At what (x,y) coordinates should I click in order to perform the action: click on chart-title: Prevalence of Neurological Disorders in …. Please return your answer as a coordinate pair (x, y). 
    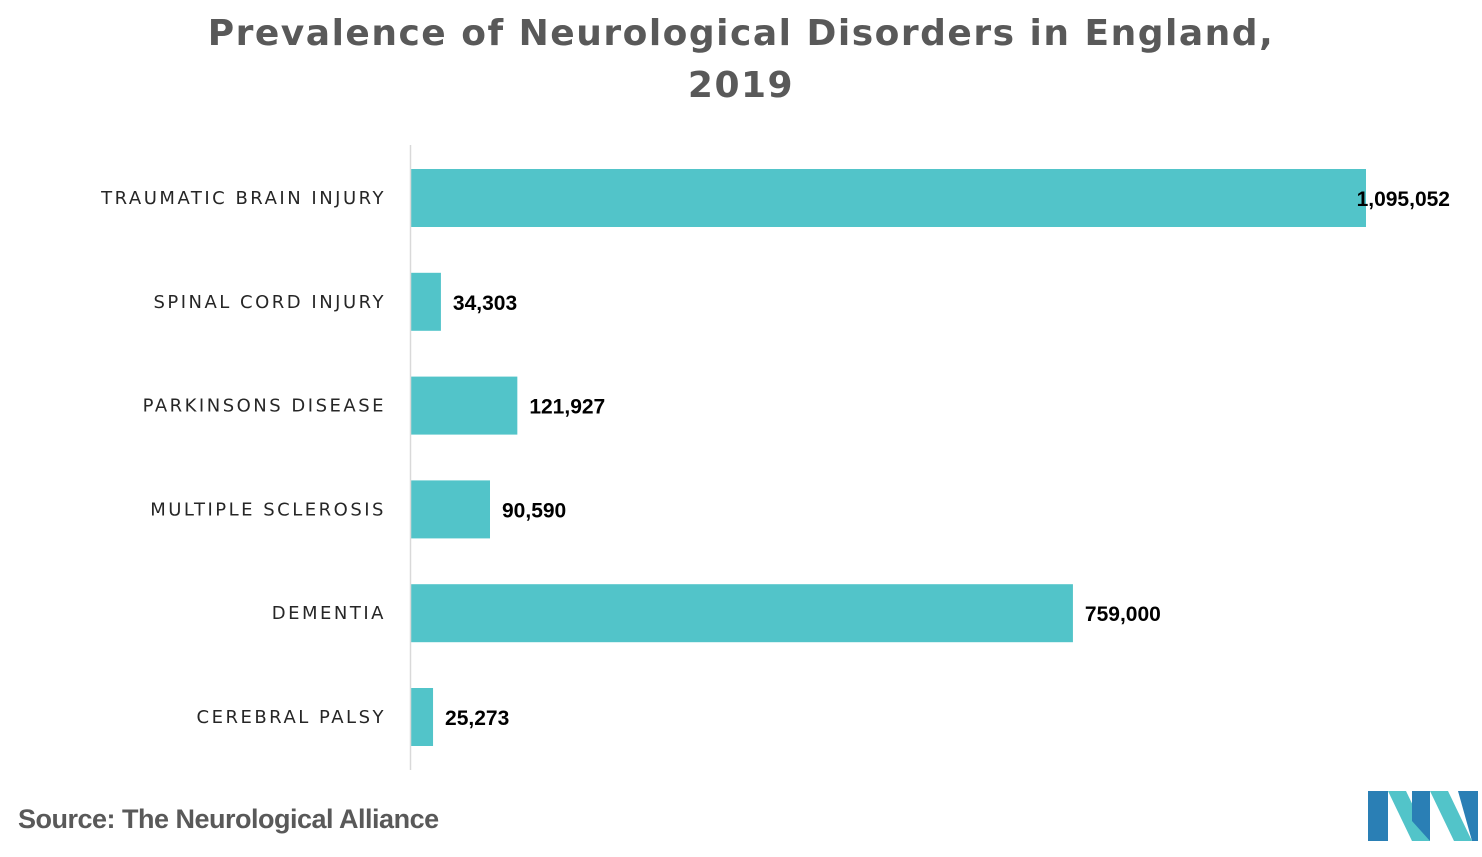
    Looking at the image, I should click on (741, 60).